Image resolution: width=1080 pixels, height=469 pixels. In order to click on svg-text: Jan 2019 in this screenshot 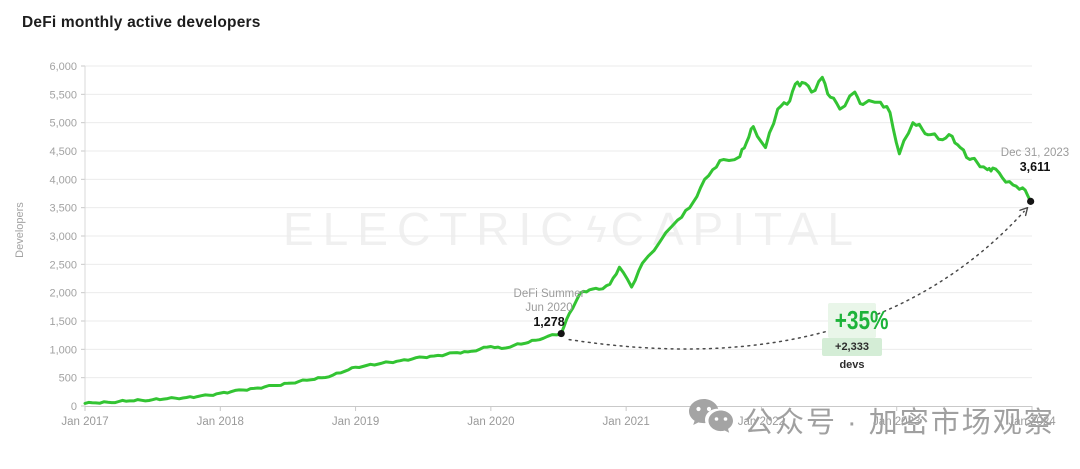, I will do `click(355, 422)`.